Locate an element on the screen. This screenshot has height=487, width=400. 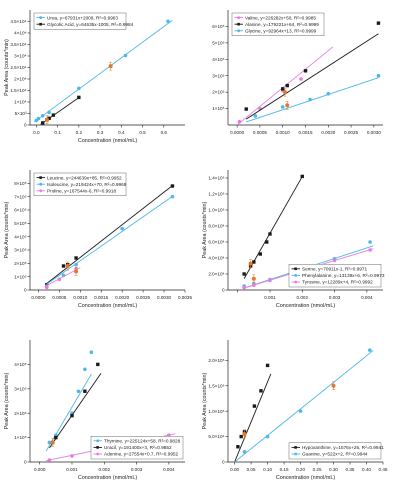
x-tick-label: 0.45 is located at coordinates (383, 469).